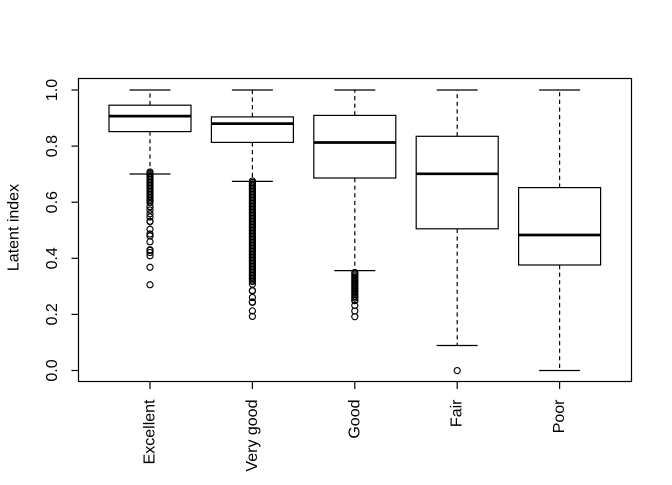 The image size is (672, 485). What do you see at coordinates (52, 90) in the screenshot?
I see `svg-text: 1.0` at bounding box center [52, 90].